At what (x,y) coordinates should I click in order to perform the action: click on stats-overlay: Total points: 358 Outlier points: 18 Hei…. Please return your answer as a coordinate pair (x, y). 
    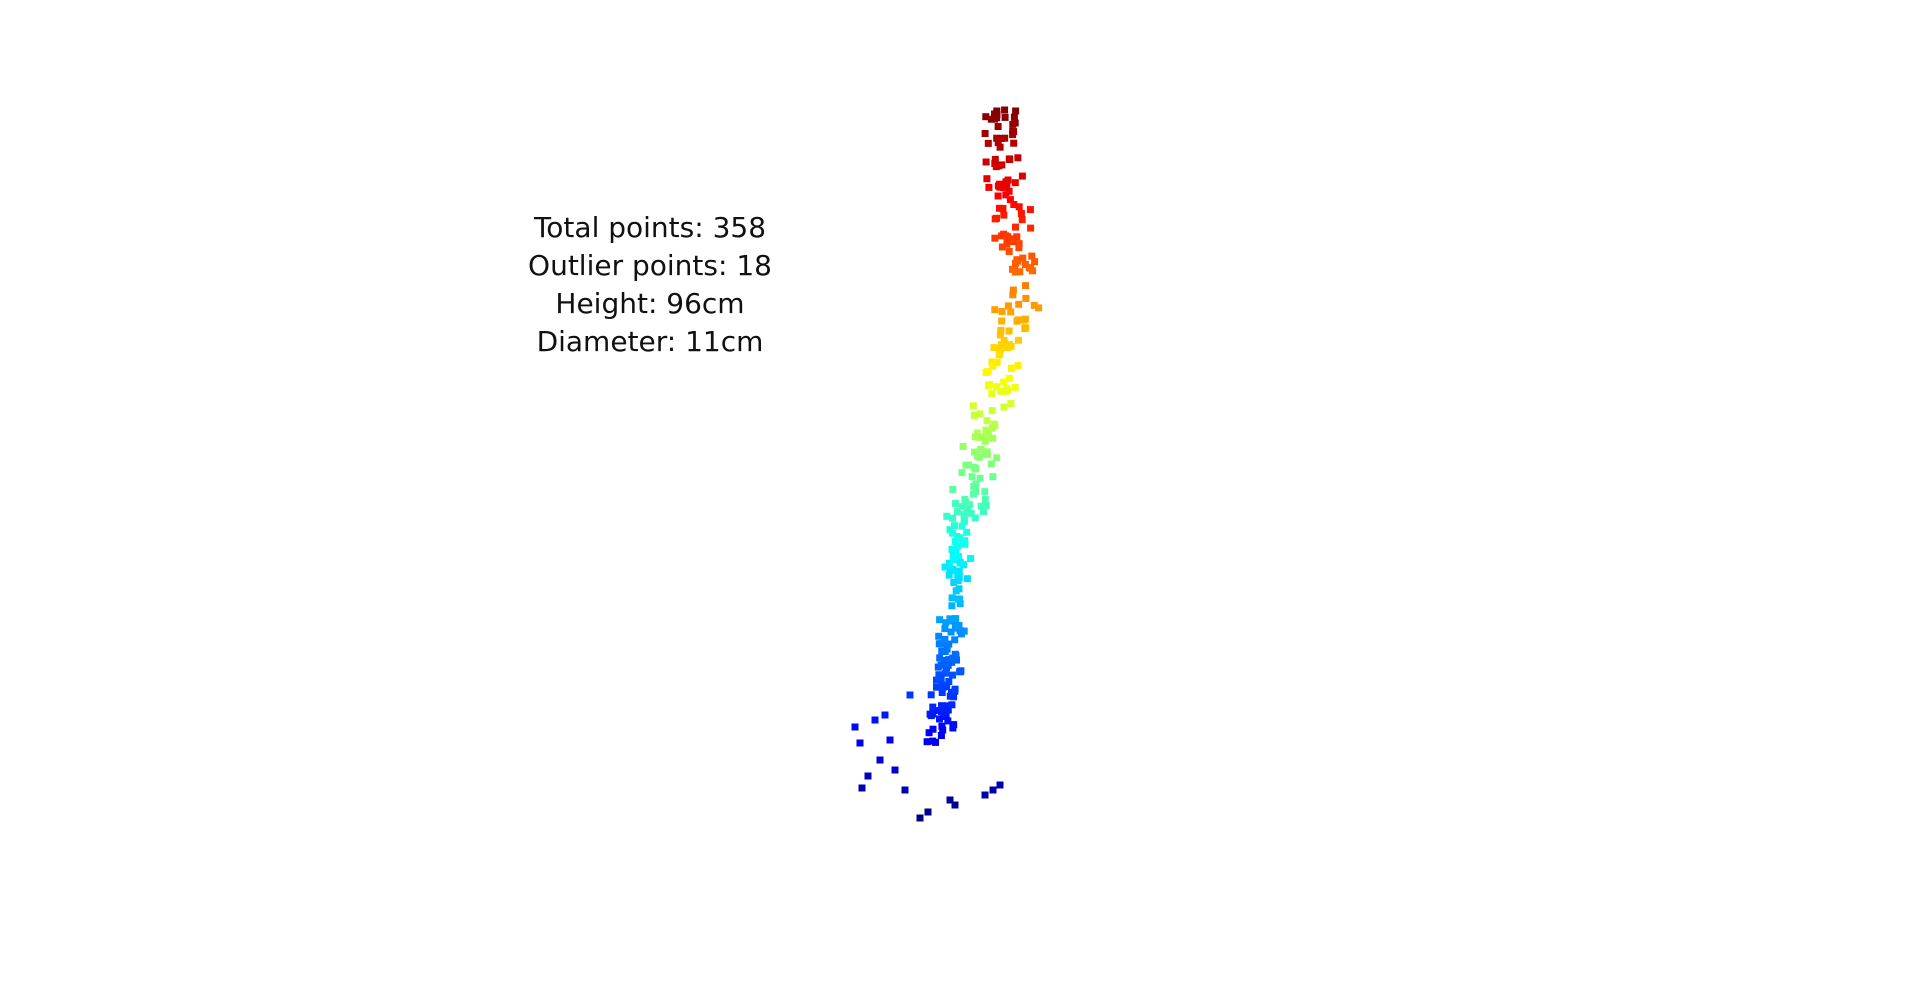
    Looking at the image, I should click on (650, 285).